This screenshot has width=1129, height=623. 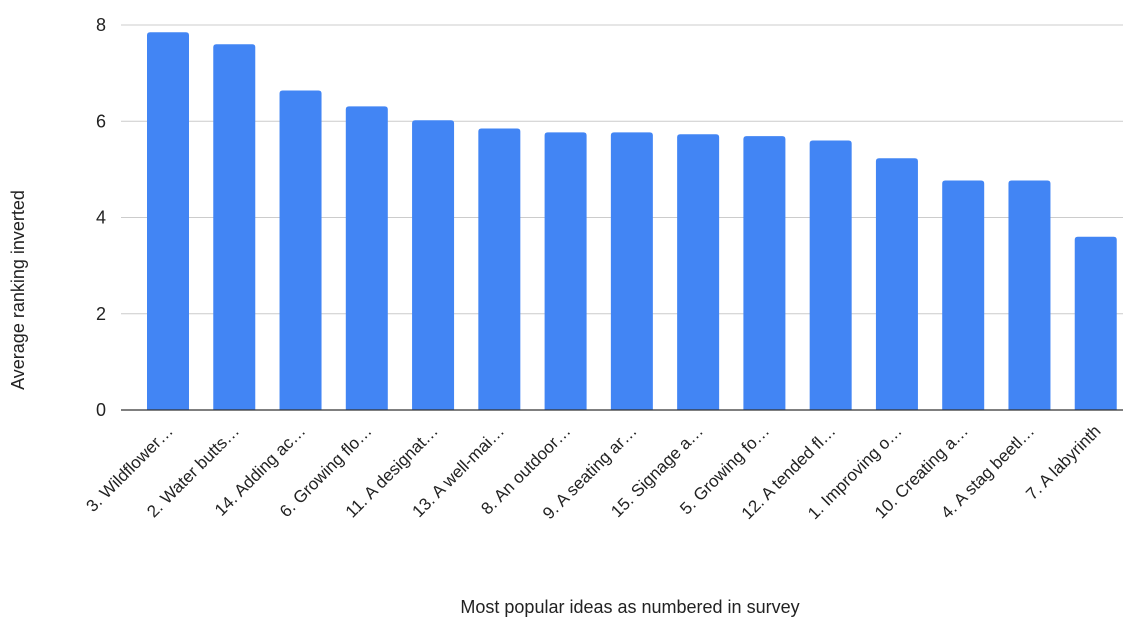 I want to click on y-tick-label: 2, so click(x=101, y=314).